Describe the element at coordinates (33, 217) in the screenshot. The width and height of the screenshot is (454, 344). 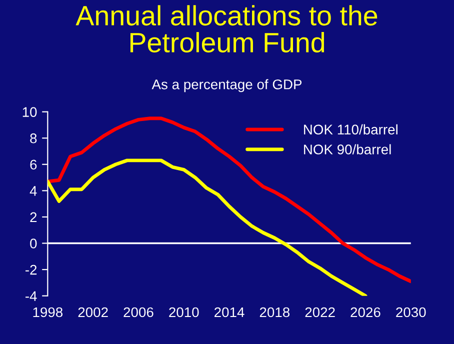
I see `y-tick-label: 2` at that location.